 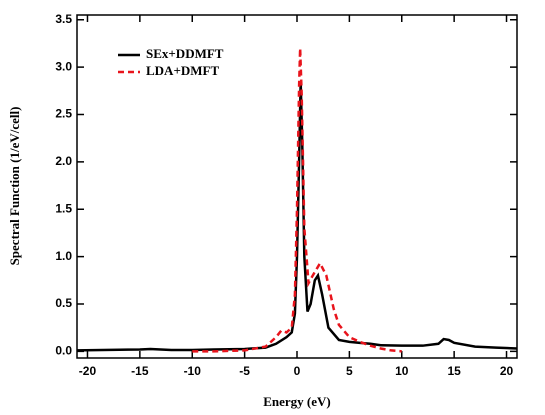 I want to click on x-tick-label: -5, so click(x=244, y=371).